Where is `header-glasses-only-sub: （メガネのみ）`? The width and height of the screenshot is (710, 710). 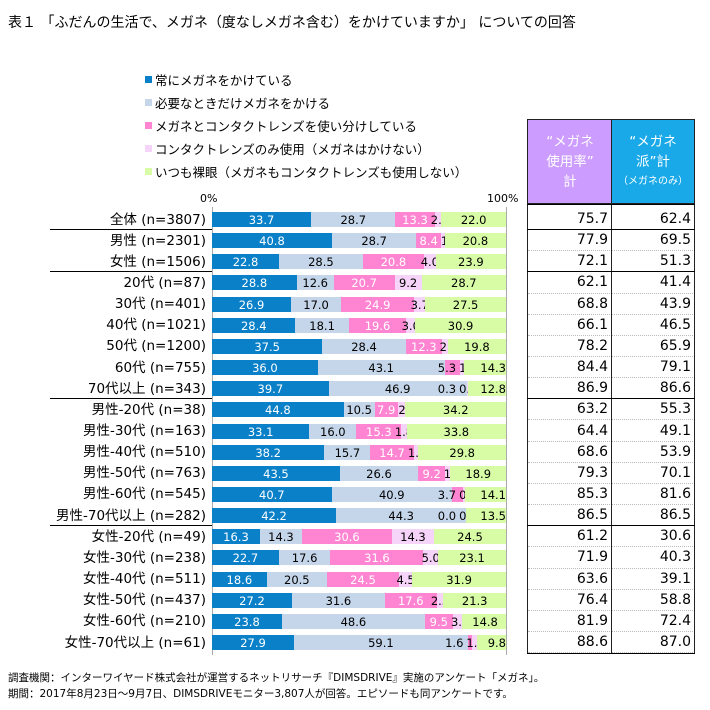
header-glasses-only-sub: （メガネのみ） is located at coordinates (653, 181).